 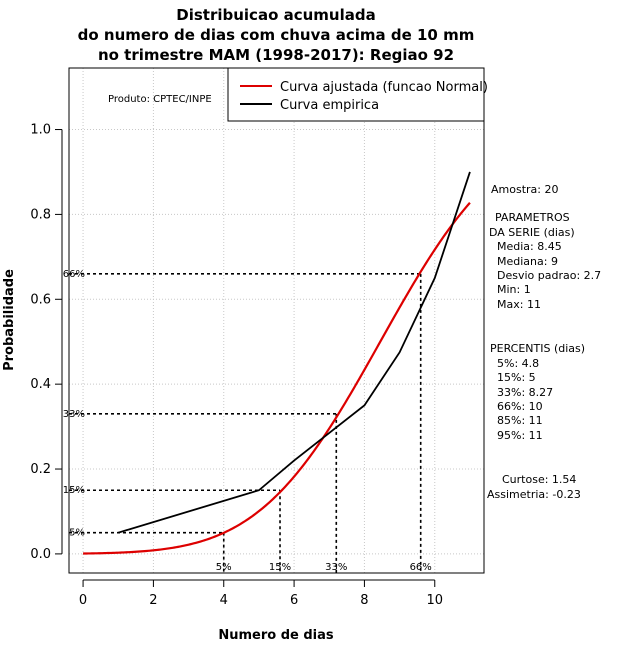 What do you see at coordinates (524, 189) in the screenshot?
I see `sample-size: Amostra: 20` at bounding box center [524, 189].